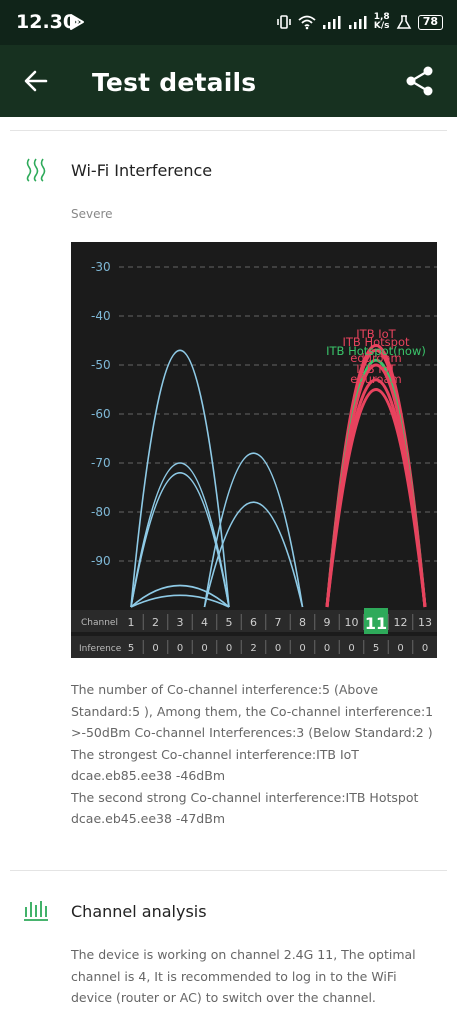 The height and width of the screenshot is (1024, 457). I want to click on channel-row, so click(254, 621).